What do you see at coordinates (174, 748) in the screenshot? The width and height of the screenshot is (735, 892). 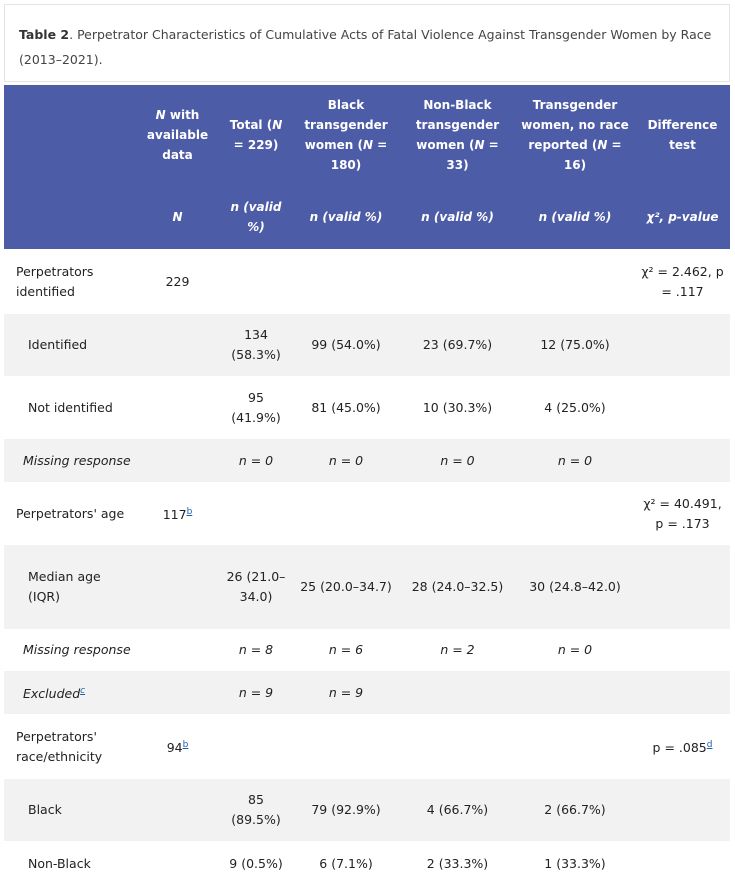 I see `cell-text: 94` at bounding box center [174, 748].